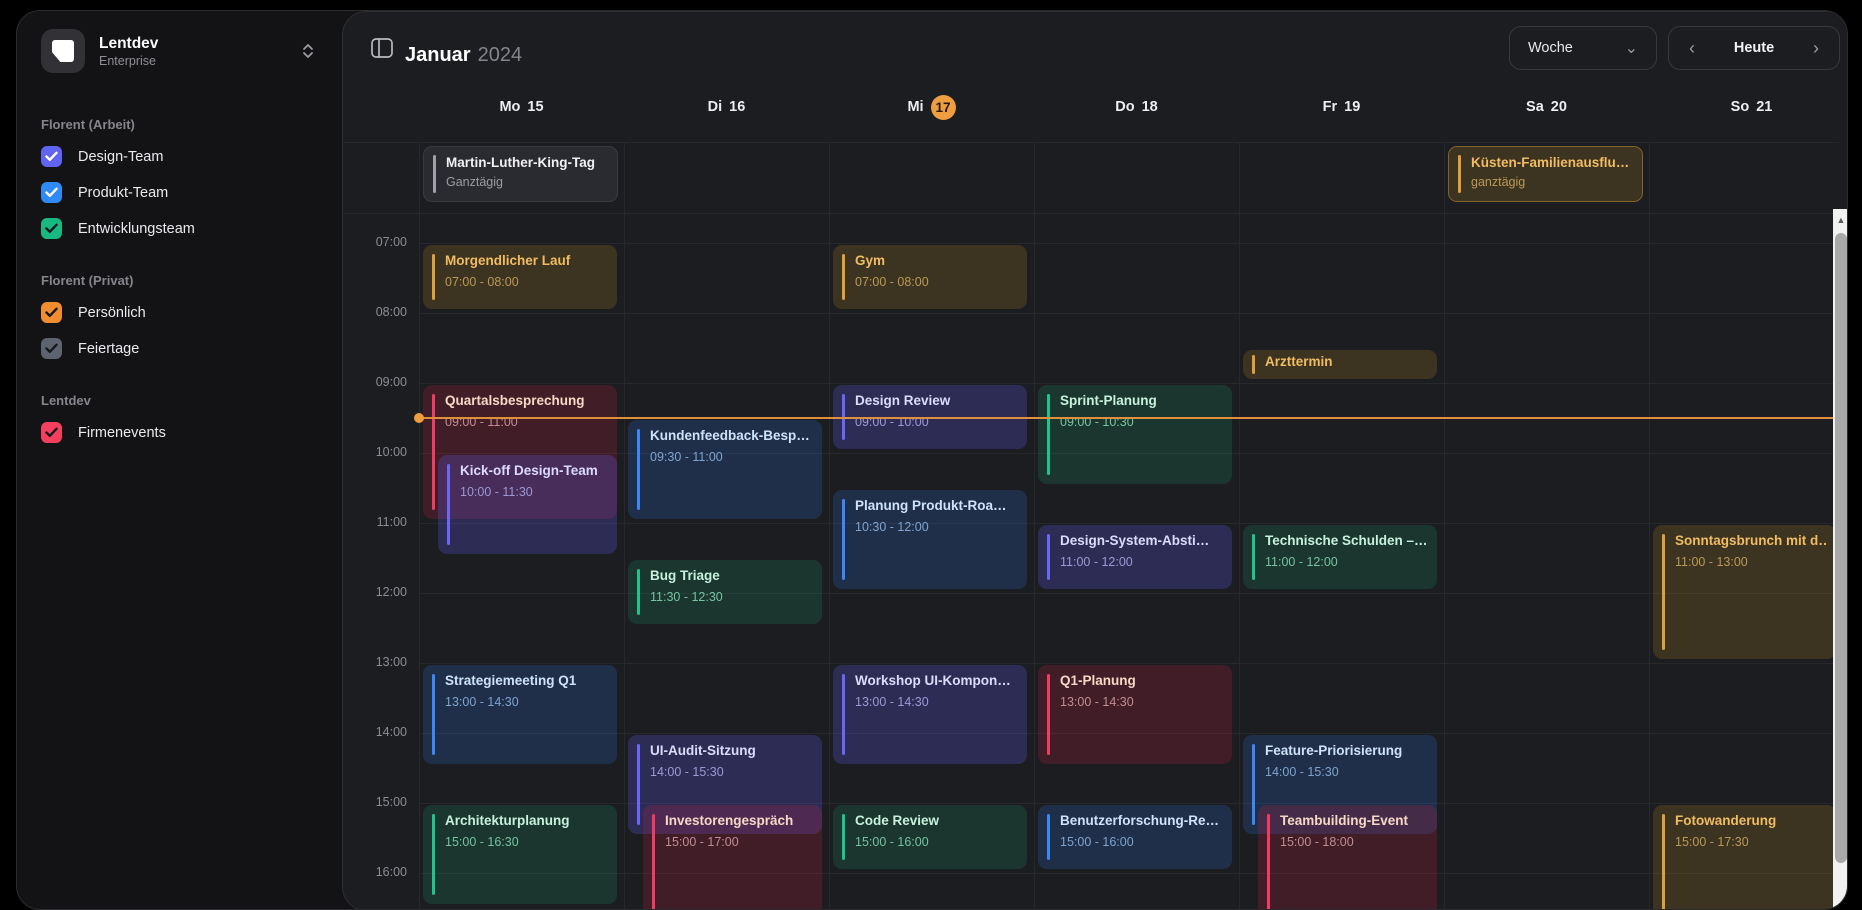  Describe the element at coordinates (527, 504) in the screenshot. I see `event: Kick-off Design-Team 10:00 - 11:30` at that location.